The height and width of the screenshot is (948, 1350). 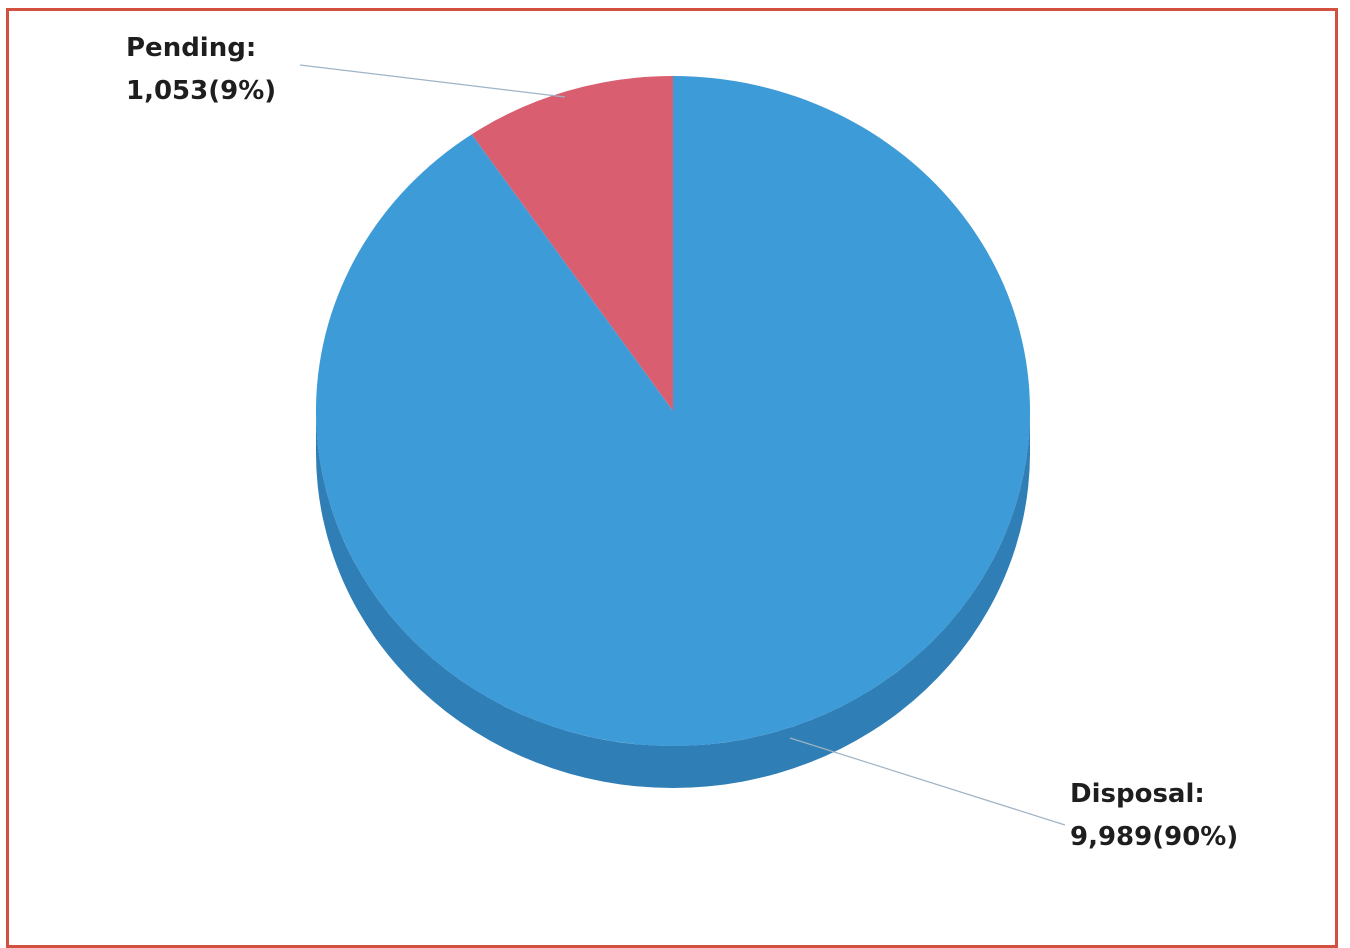 What do you see at coordinates (432, 81) in the screenshot?
I see `leader-line-pending` at bounding box center [432, 81].